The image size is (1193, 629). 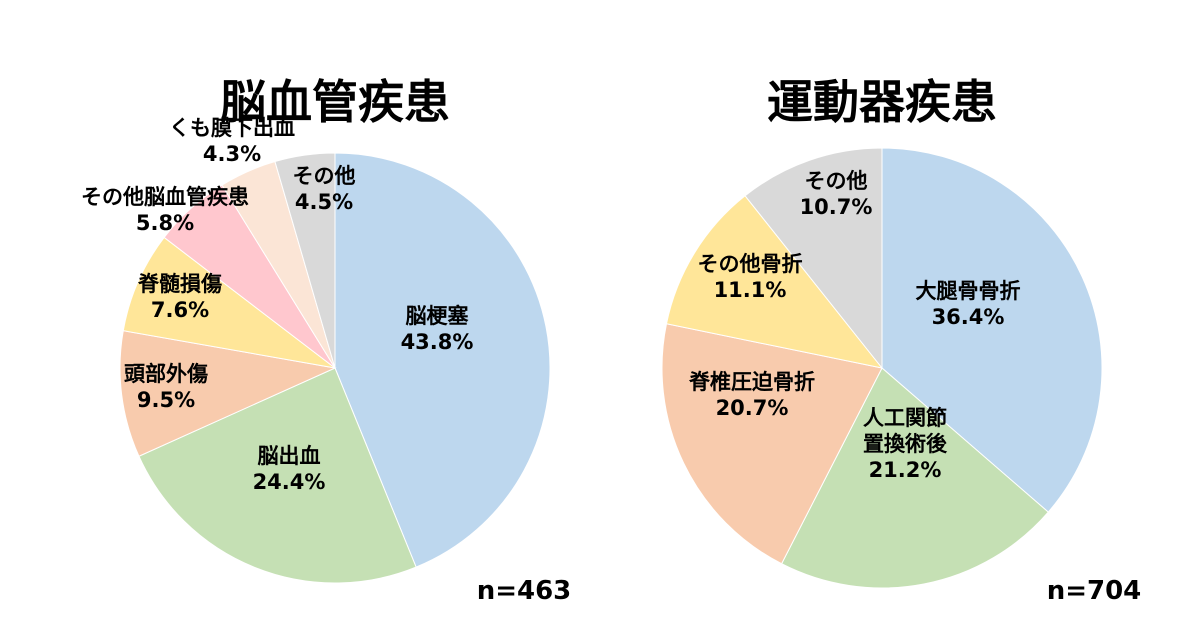 What do you see at coordinates (836, 207) in the screenshot?
I see `slice-value-label: 10.7%` at bounding box center [836, 207].